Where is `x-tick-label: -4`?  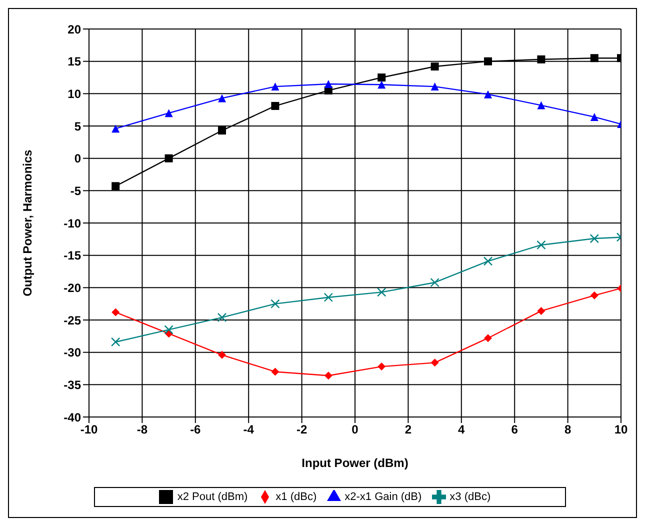
x-tick-label: -4 is located at coordinates (248, 429).